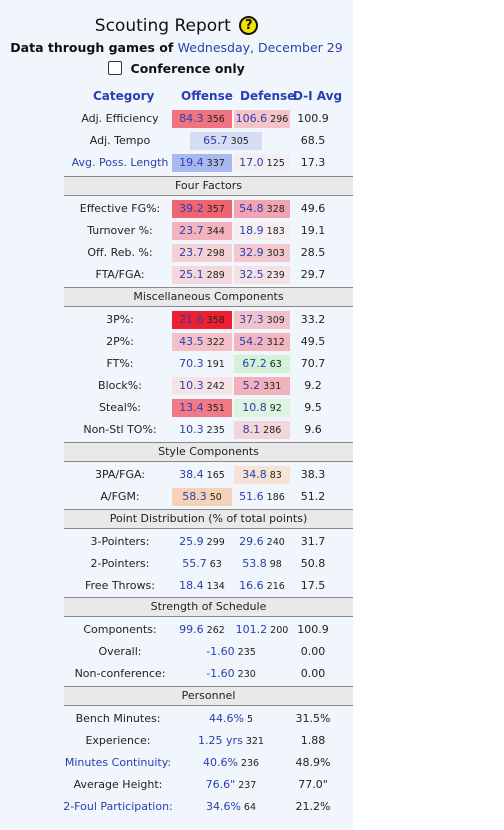 This screenshot has height=830, width=504. Describe the element at coordinates (120, 140) in the screenshot. I see `stat-label: Adj. Tempo` at that location.